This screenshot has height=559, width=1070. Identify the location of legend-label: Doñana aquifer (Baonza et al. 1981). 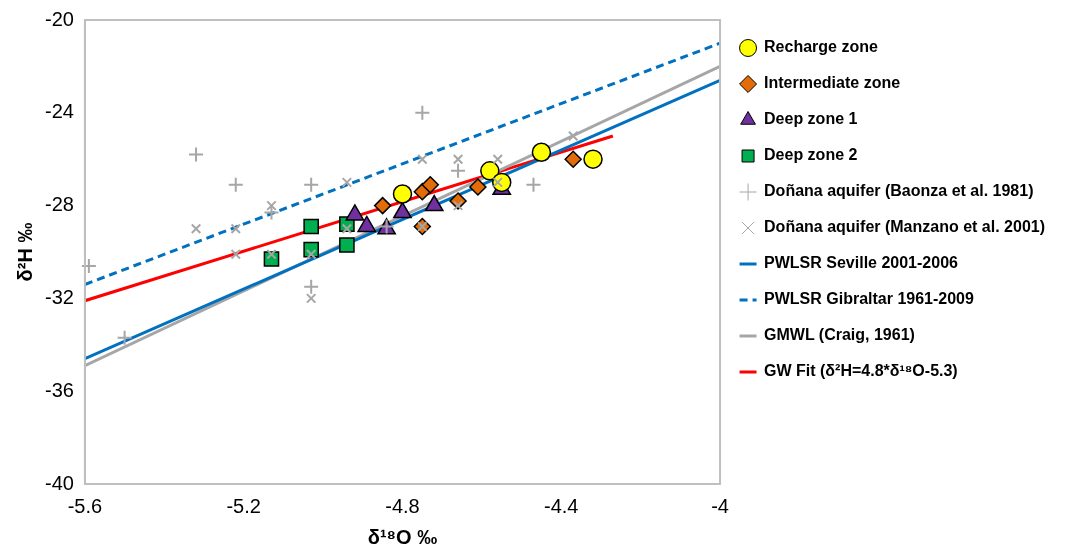
(899, 191).